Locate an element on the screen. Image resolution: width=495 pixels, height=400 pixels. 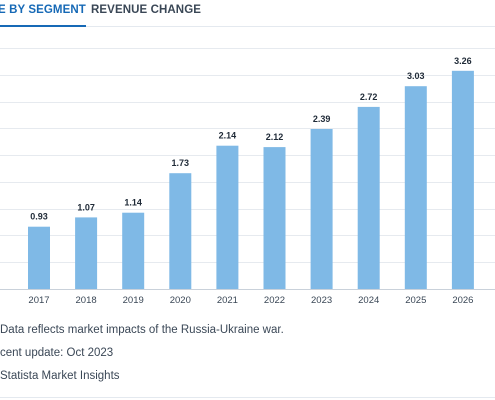
bar-2026 is located at coordinates (462, 179).